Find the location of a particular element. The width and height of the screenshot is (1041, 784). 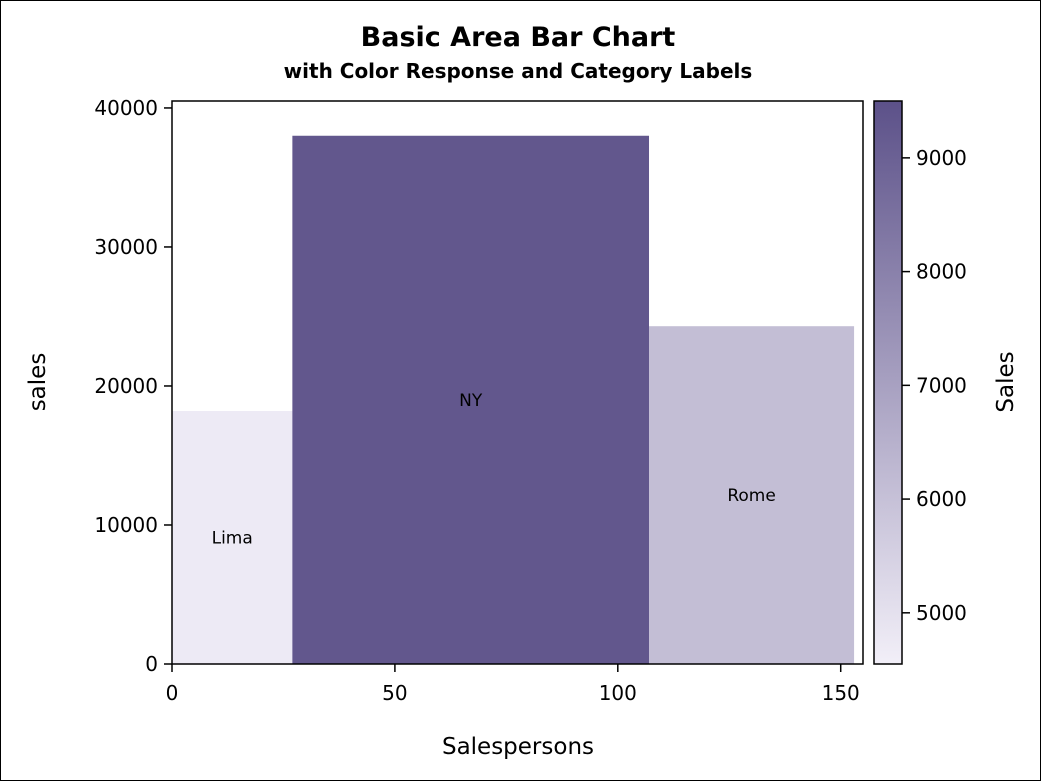

y-axis: 0 10000 20000 30000 40000 is located at coordinates (133, 386).